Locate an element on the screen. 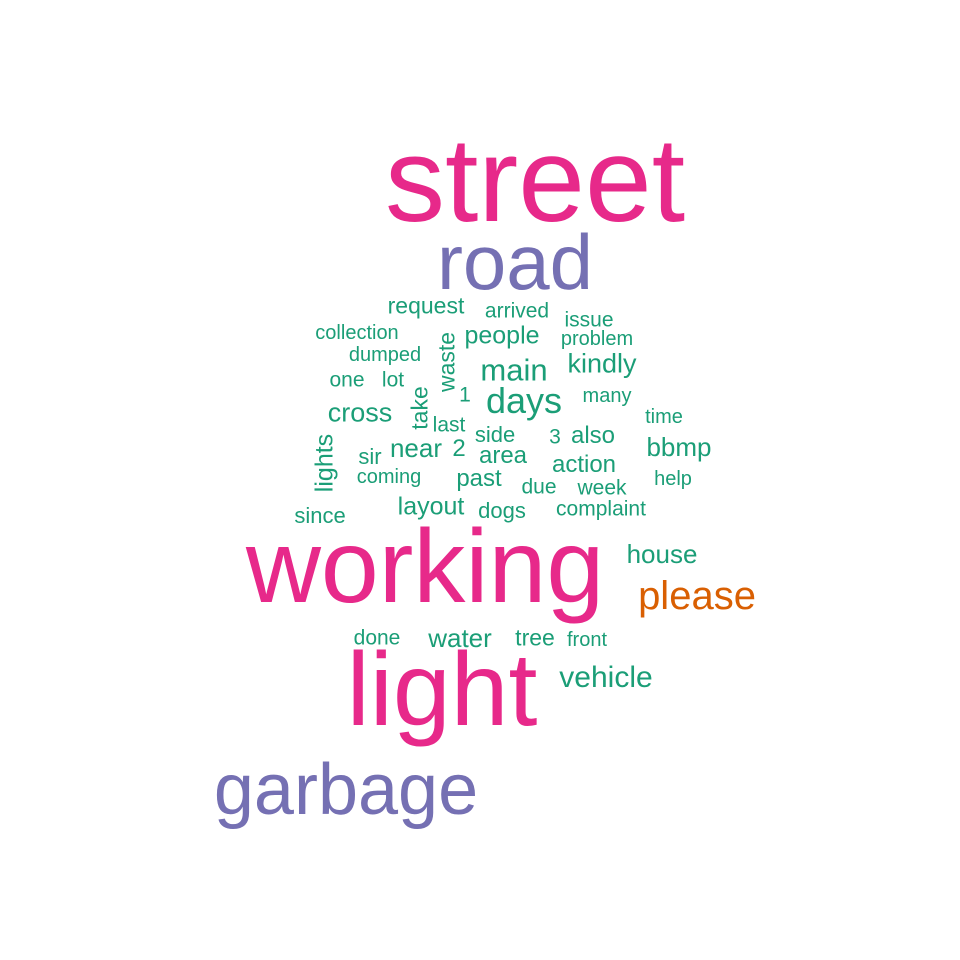 This screenshot has width=960, height=960. word-sir: sir is located at coordinates (370, 456).